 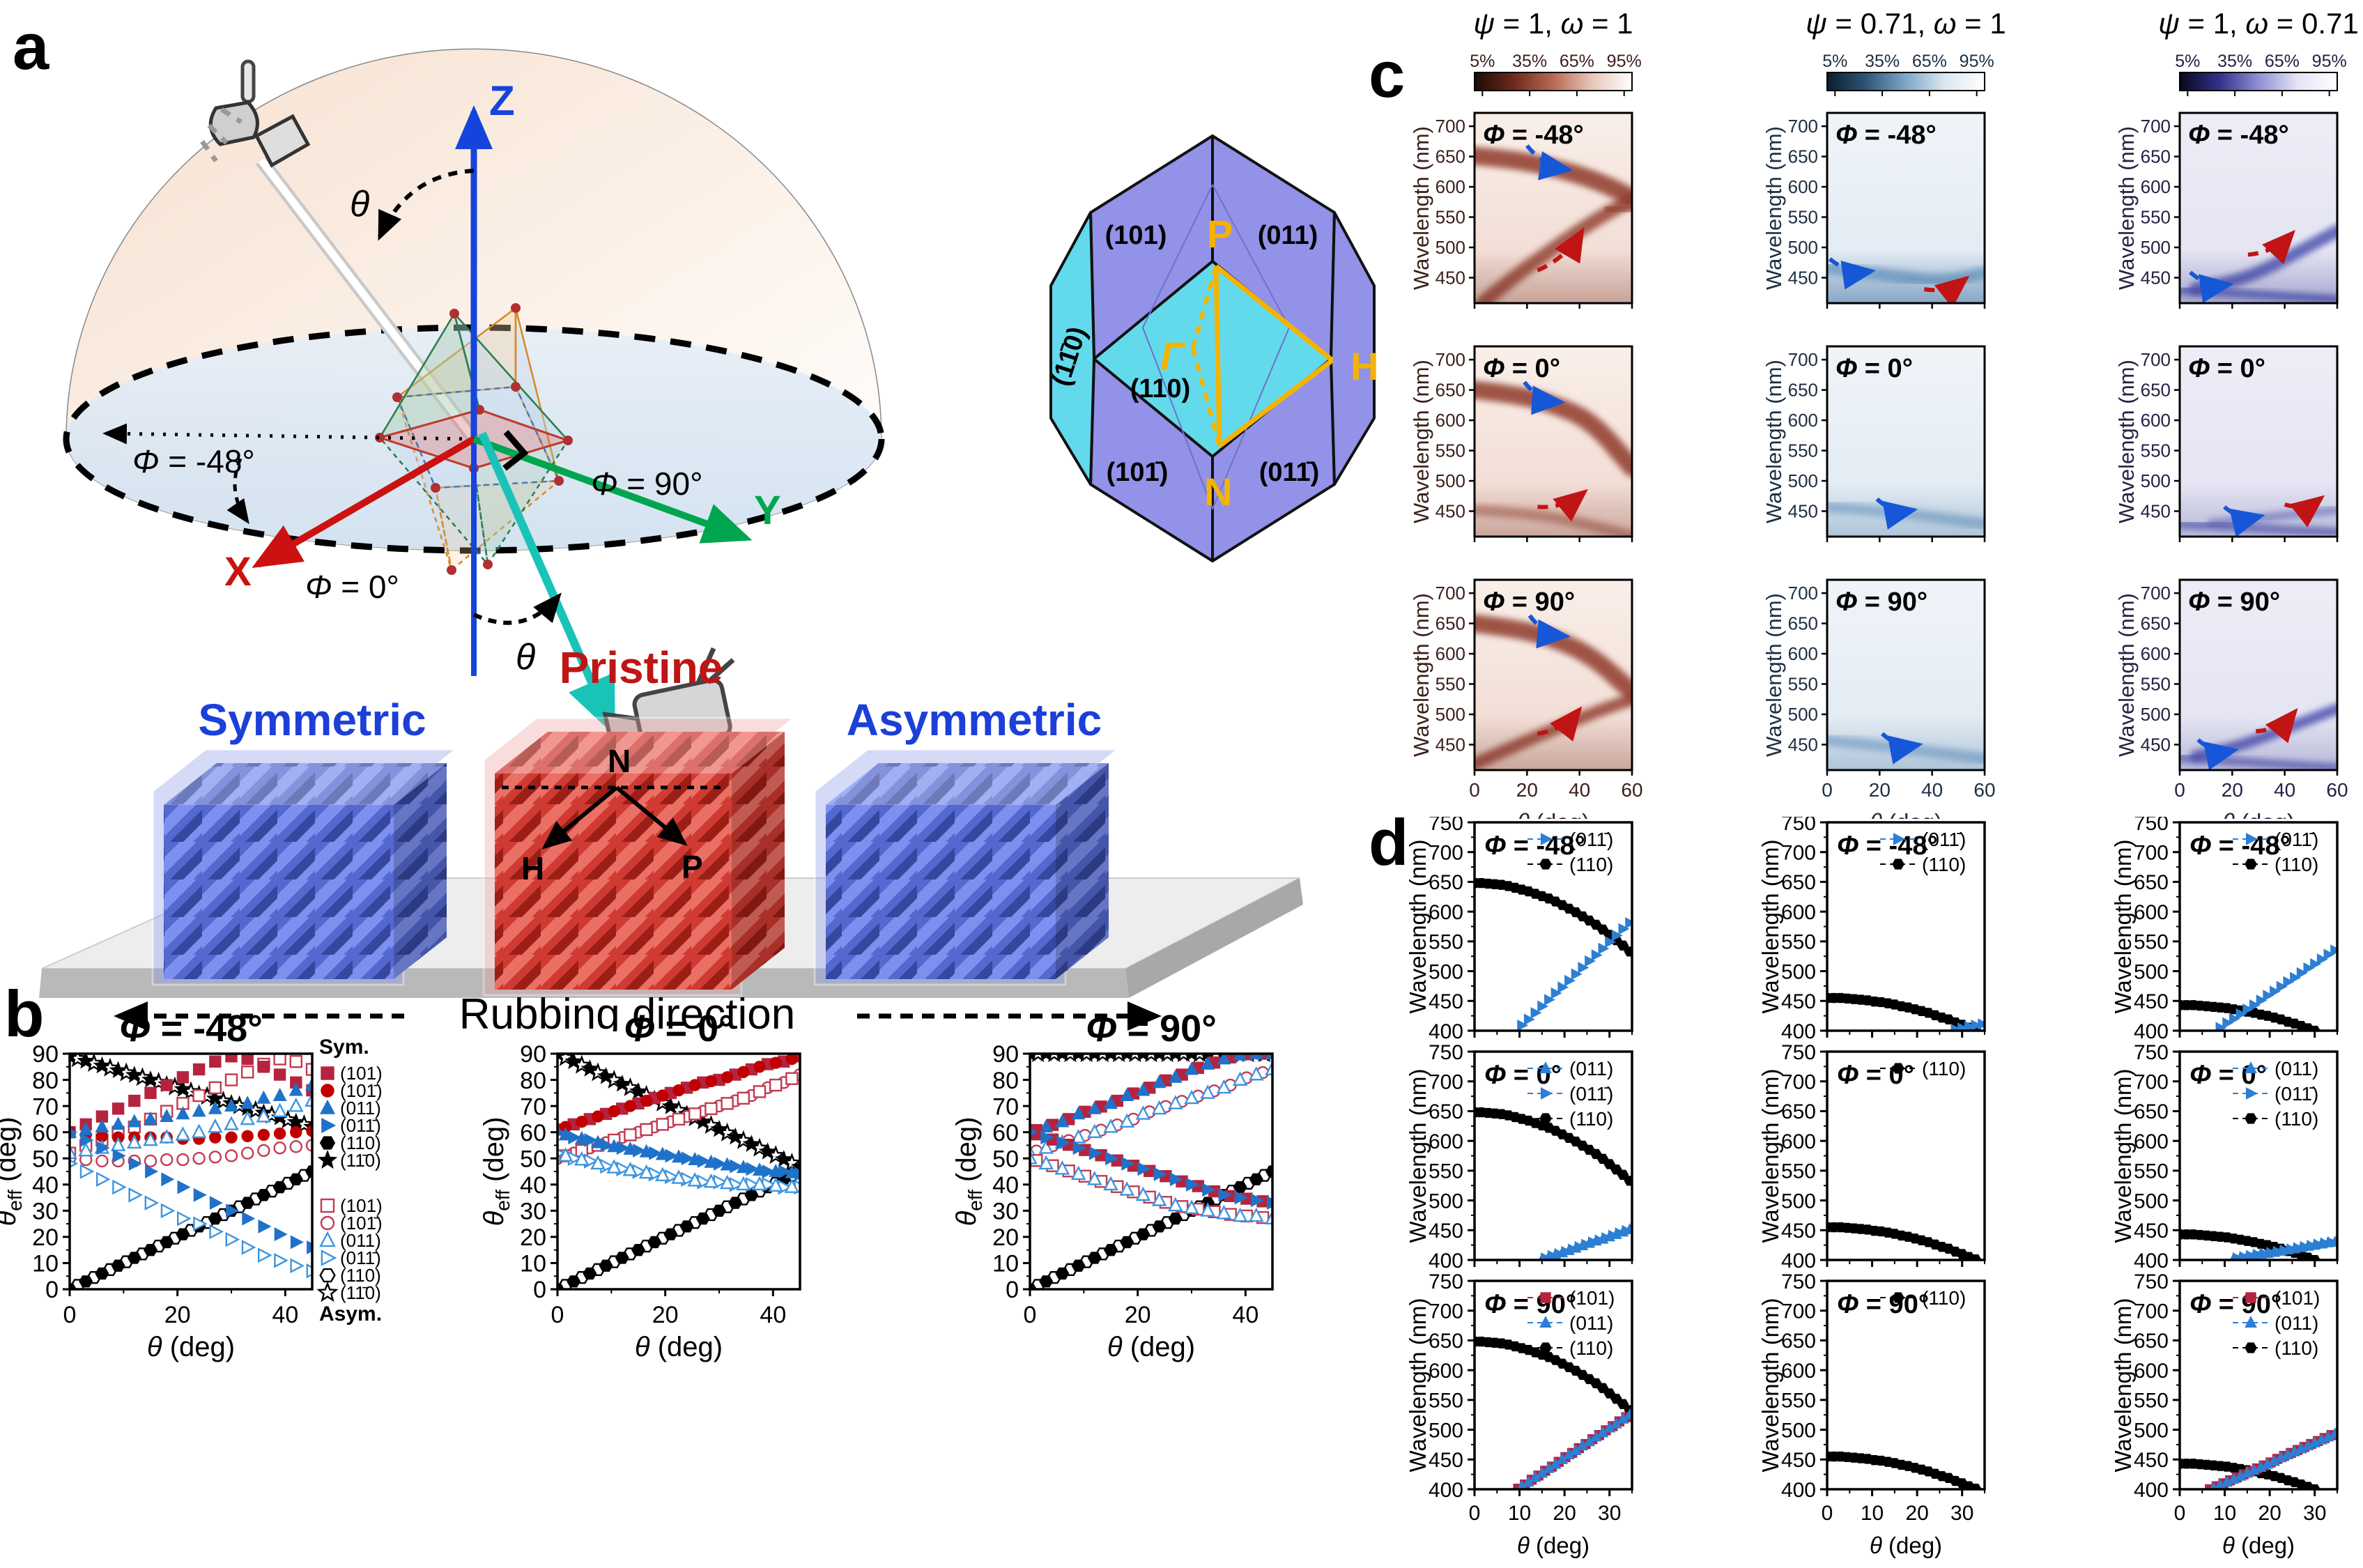 What do you see at coordinates (2187, 61) in the screenshot?
I see `svg-text: 5%` at bounding box center [2187, 61].